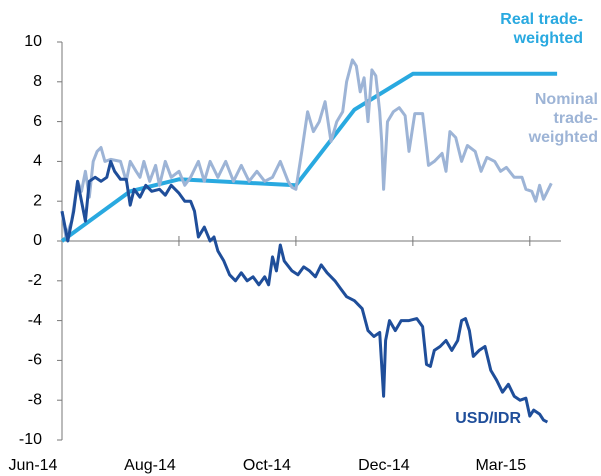 The width and height of the screenshot is (601, 476). What do you see at coordinates (37, 161) in the screenshot?
I see `y-tick-label: 4` at bounding box center [37, 161].